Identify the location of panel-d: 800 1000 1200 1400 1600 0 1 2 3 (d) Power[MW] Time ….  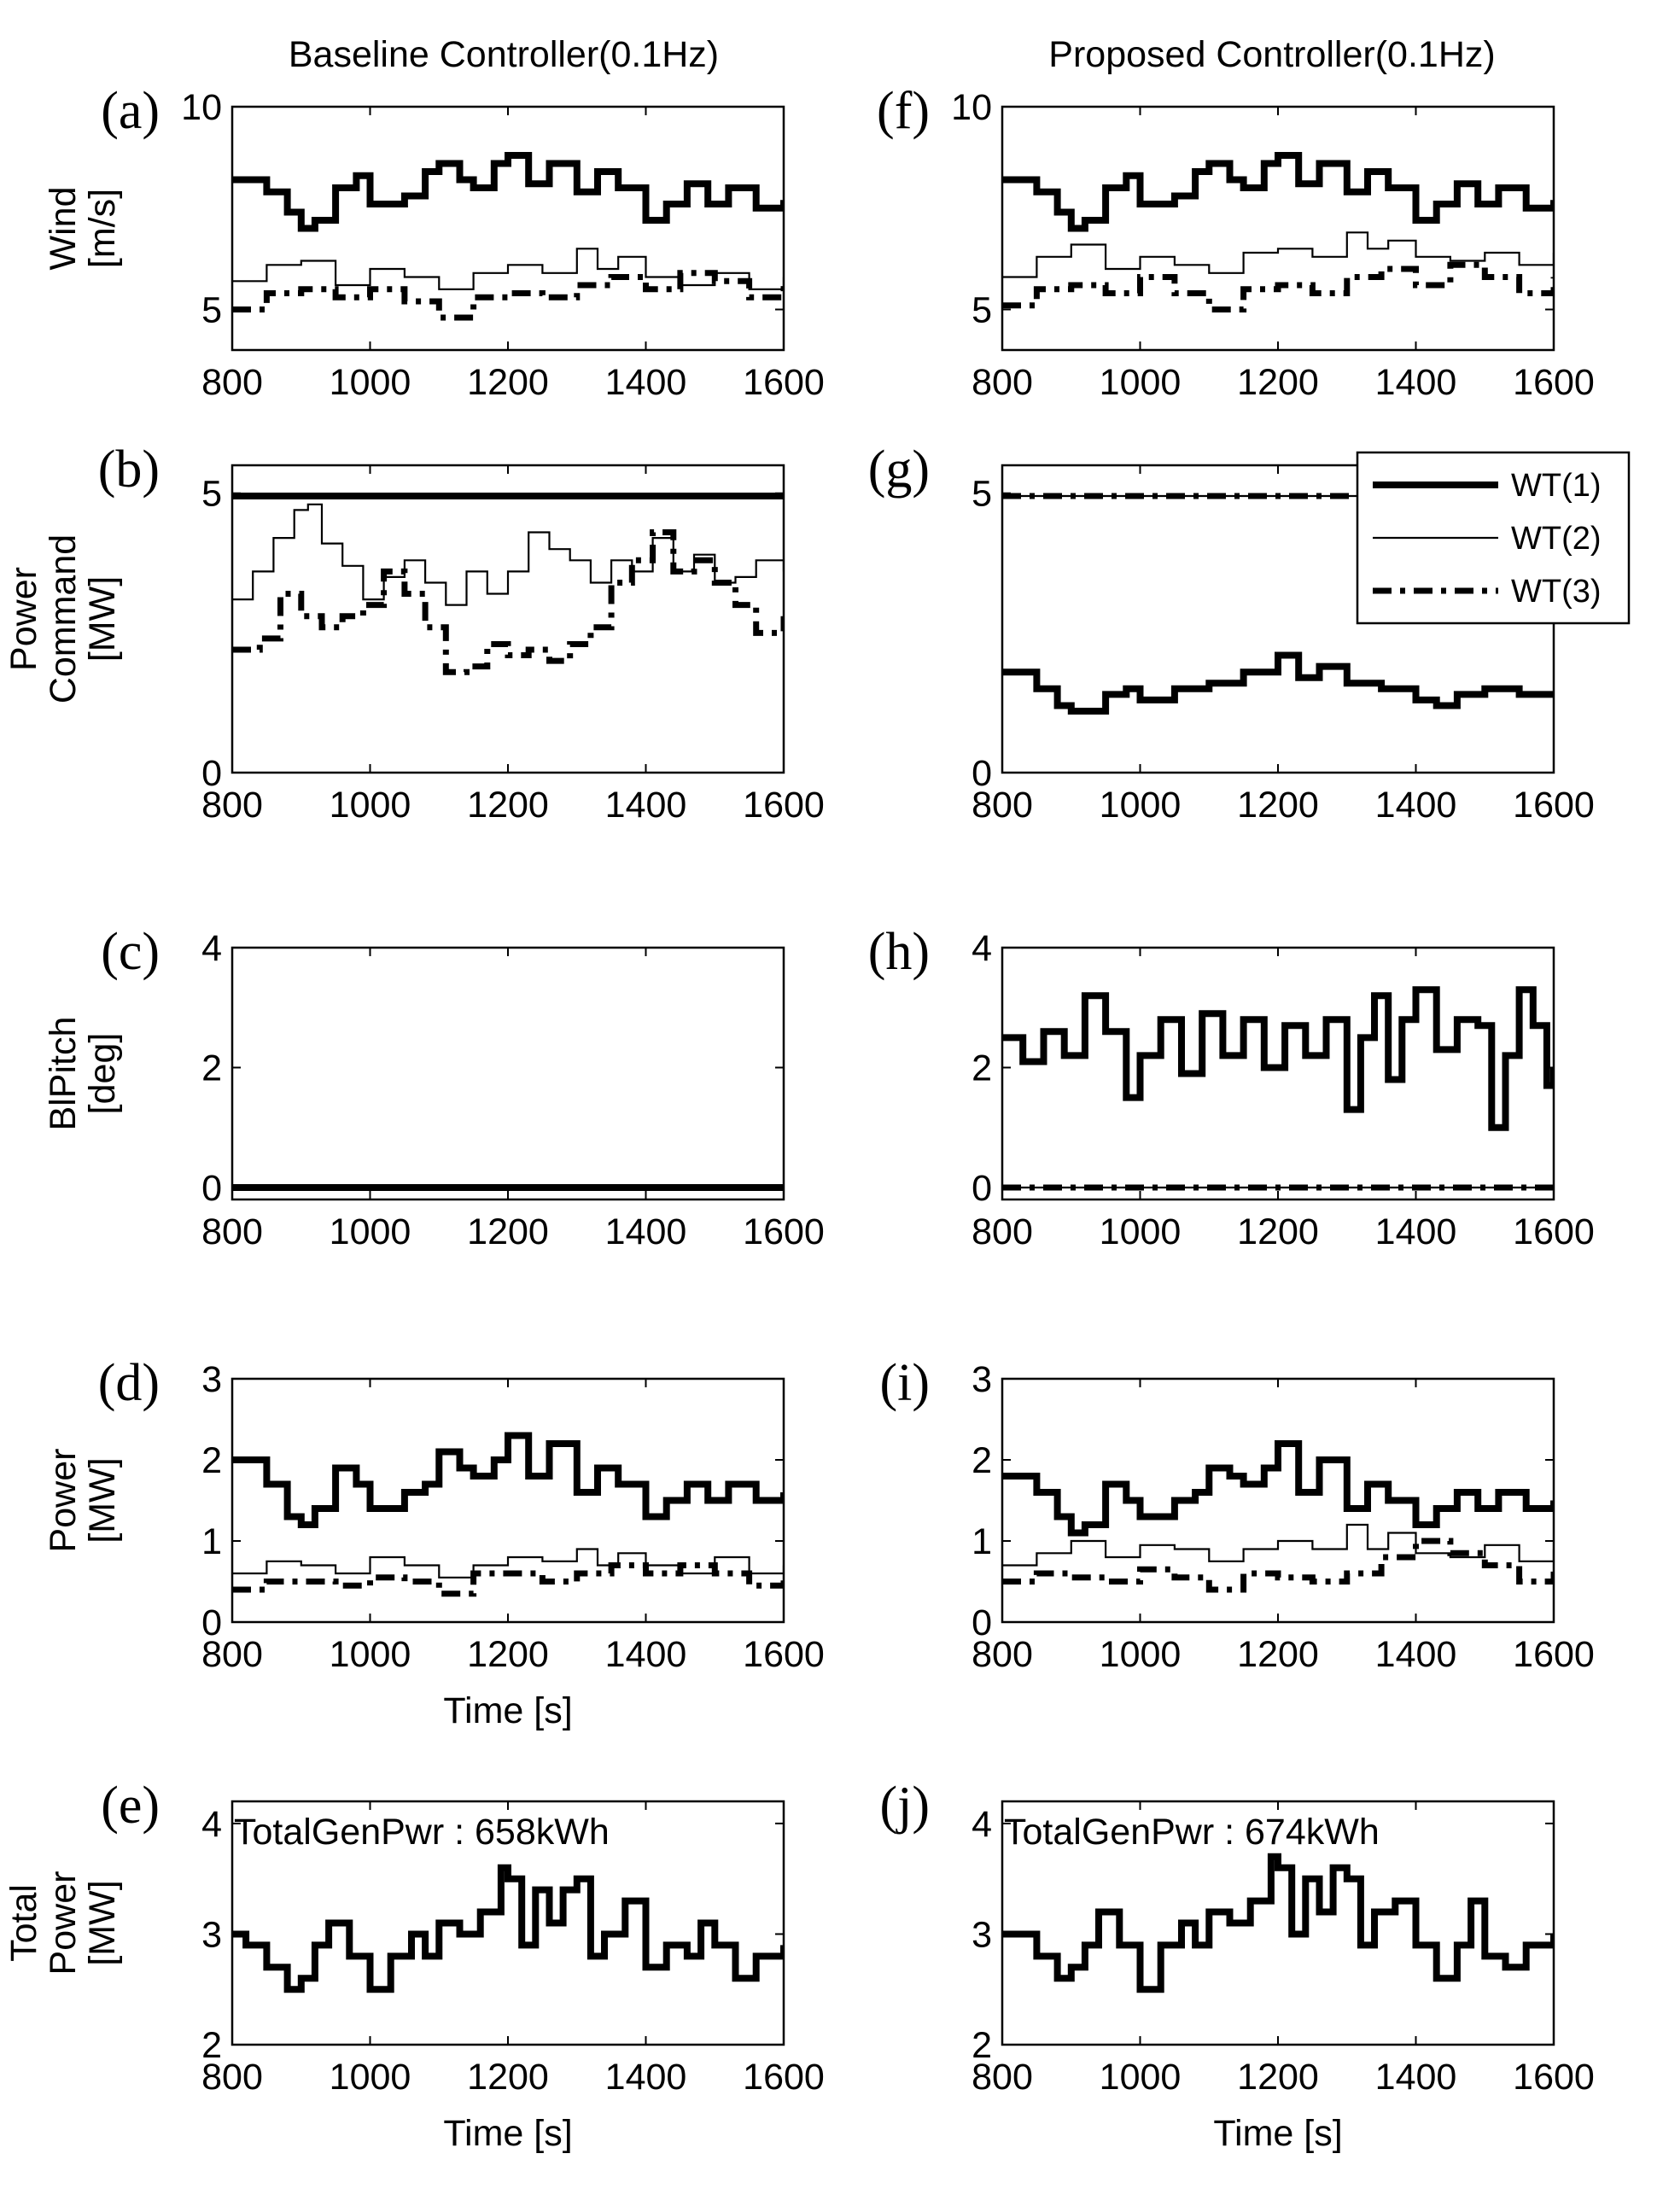
(434, 1543).